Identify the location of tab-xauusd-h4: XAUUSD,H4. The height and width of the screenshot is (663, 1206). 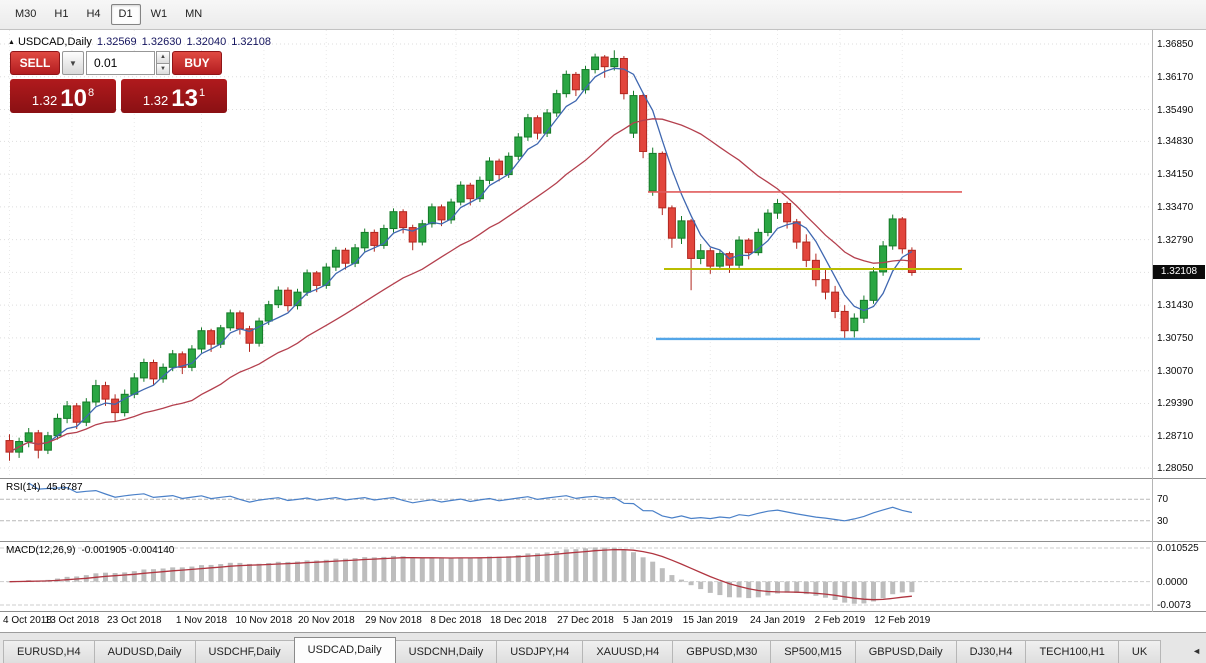
(628, 651).